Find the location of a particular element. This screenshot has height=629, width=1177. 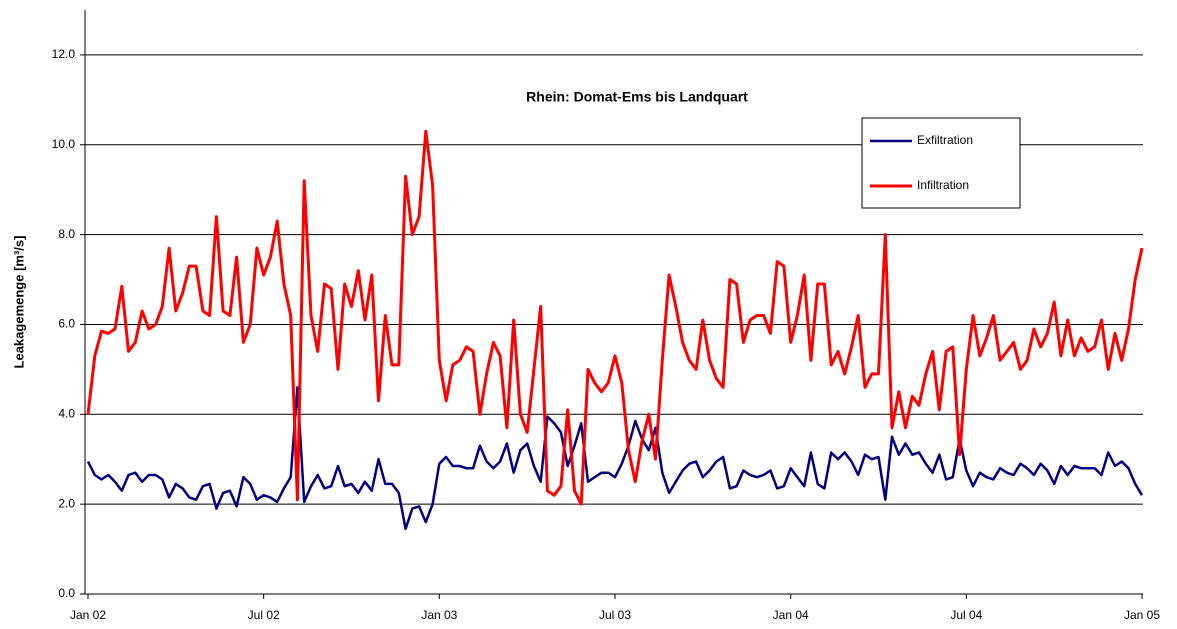

legend-box is located at coordinates (941, 163).